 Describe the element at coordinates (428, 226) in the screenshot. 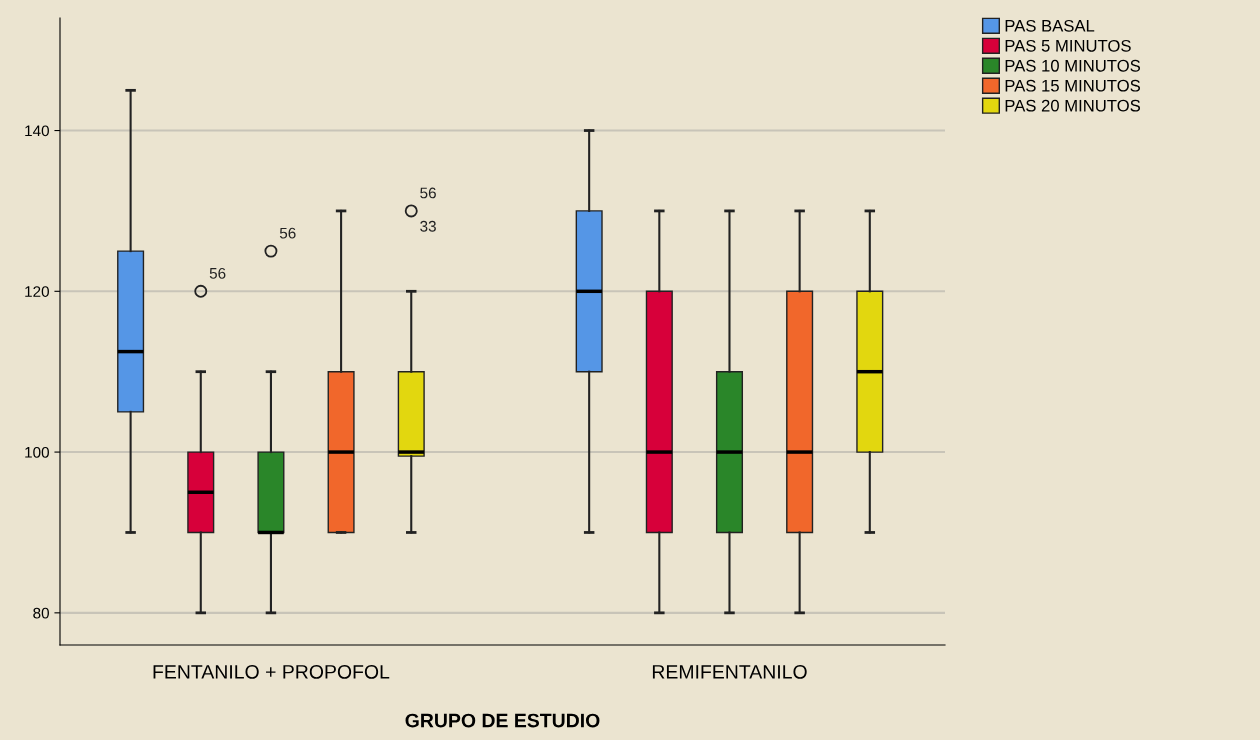

I see `annotation: 33` at that location.